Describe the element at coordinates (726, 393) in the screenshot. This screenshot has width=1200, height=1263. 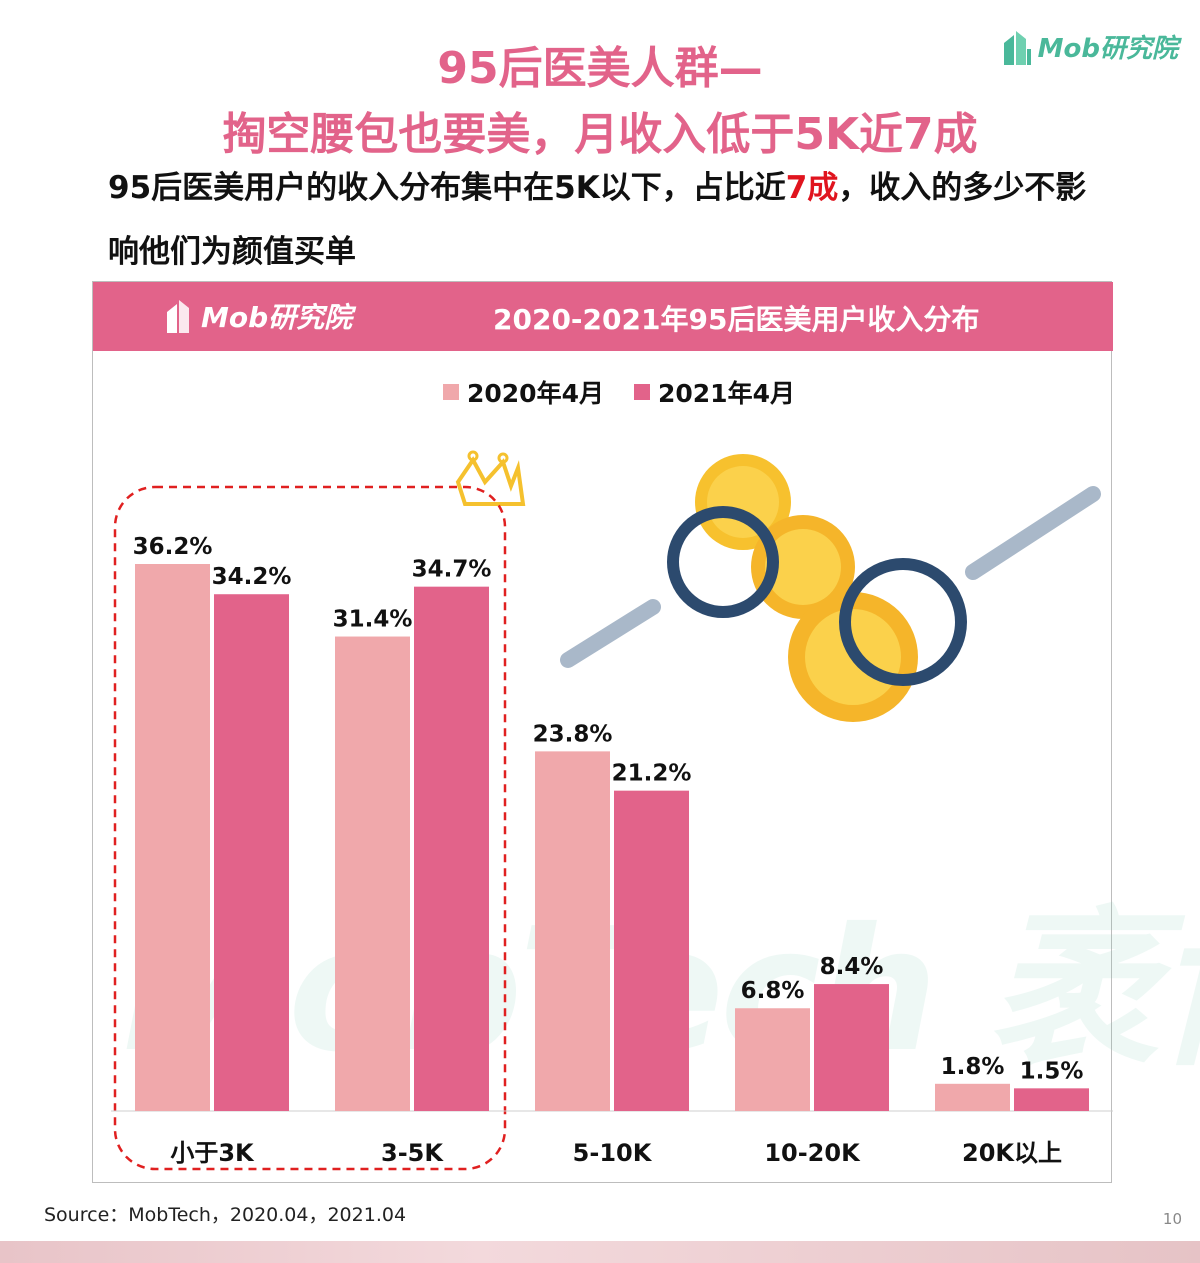
I see `legend-label-2021: 2021年4月` at that location.